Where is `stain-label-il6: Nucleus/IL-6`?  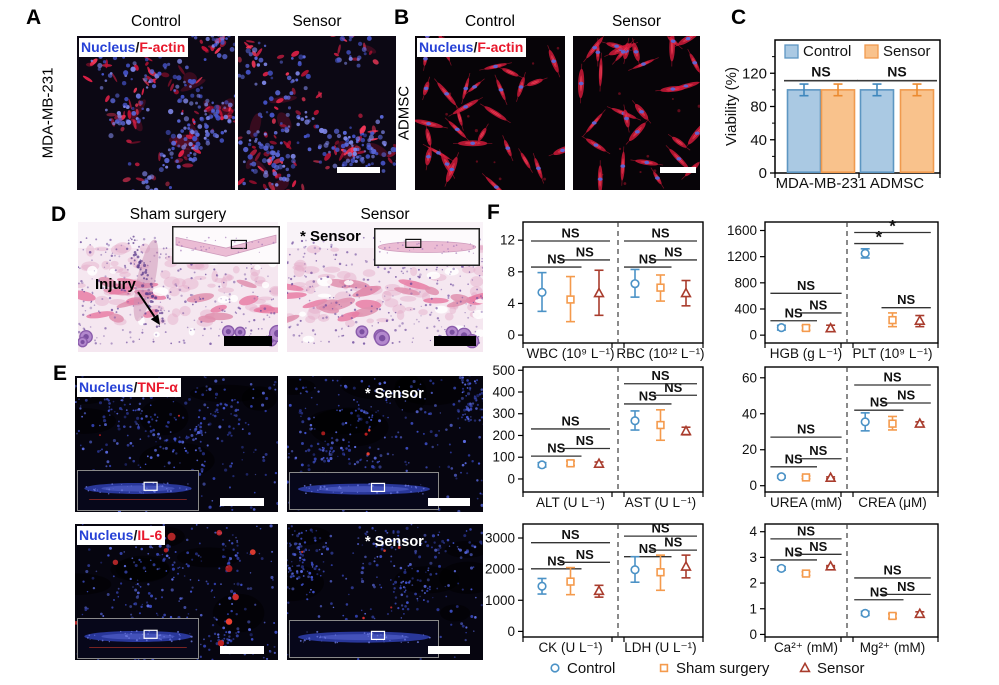 stain-label-il6: Nucleus/IL-6 is located at coordinates (121, 535).